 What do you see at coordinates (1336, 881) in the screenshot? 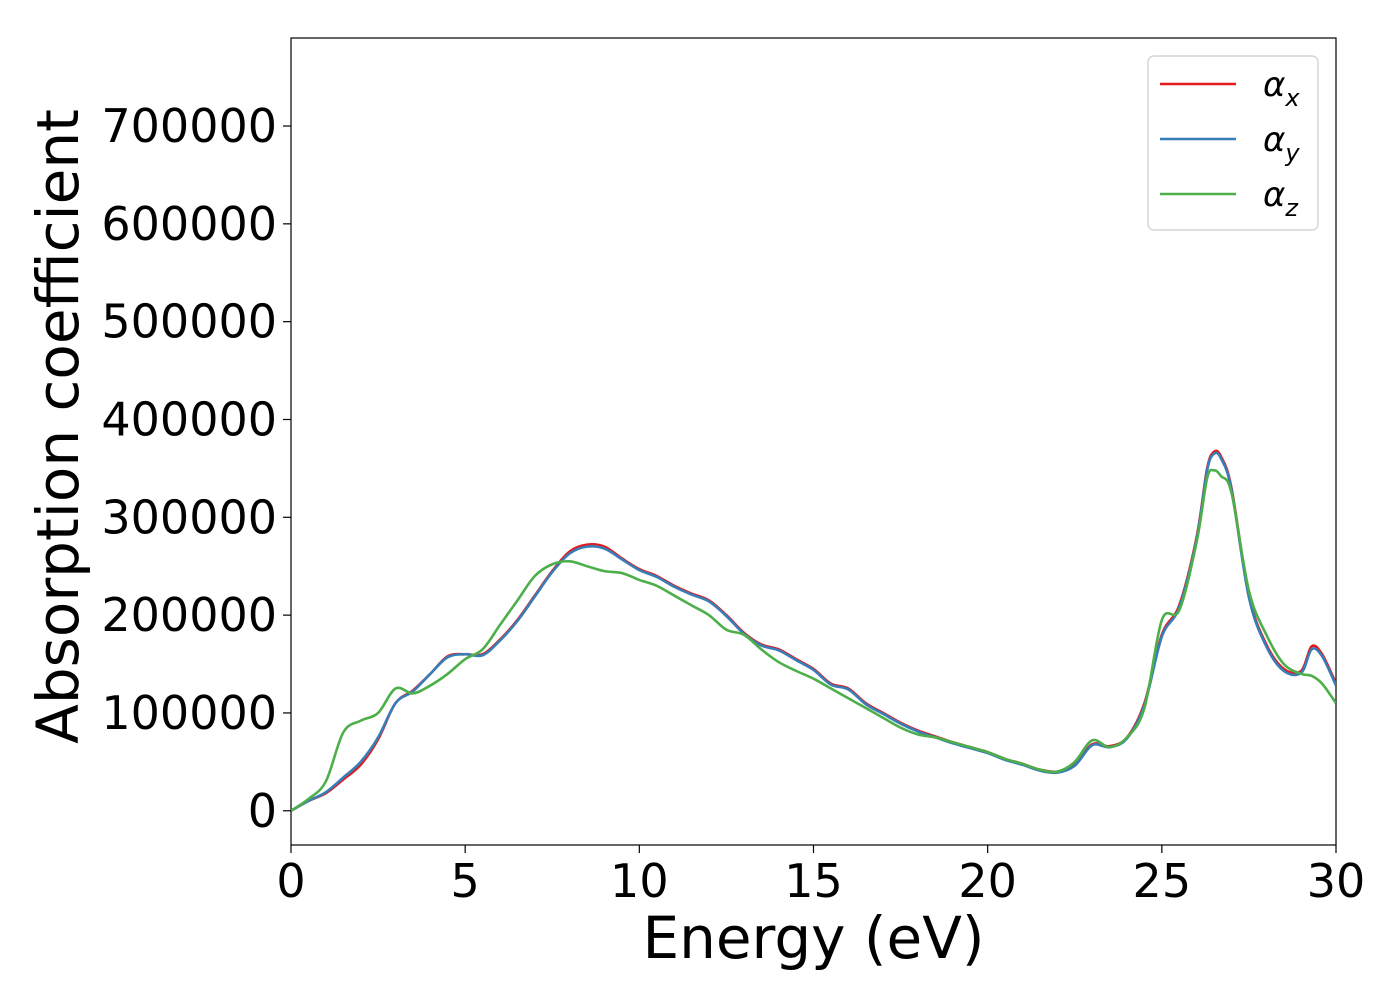
I see `x-tick-label: 30` at bounding box center [1336, 881].